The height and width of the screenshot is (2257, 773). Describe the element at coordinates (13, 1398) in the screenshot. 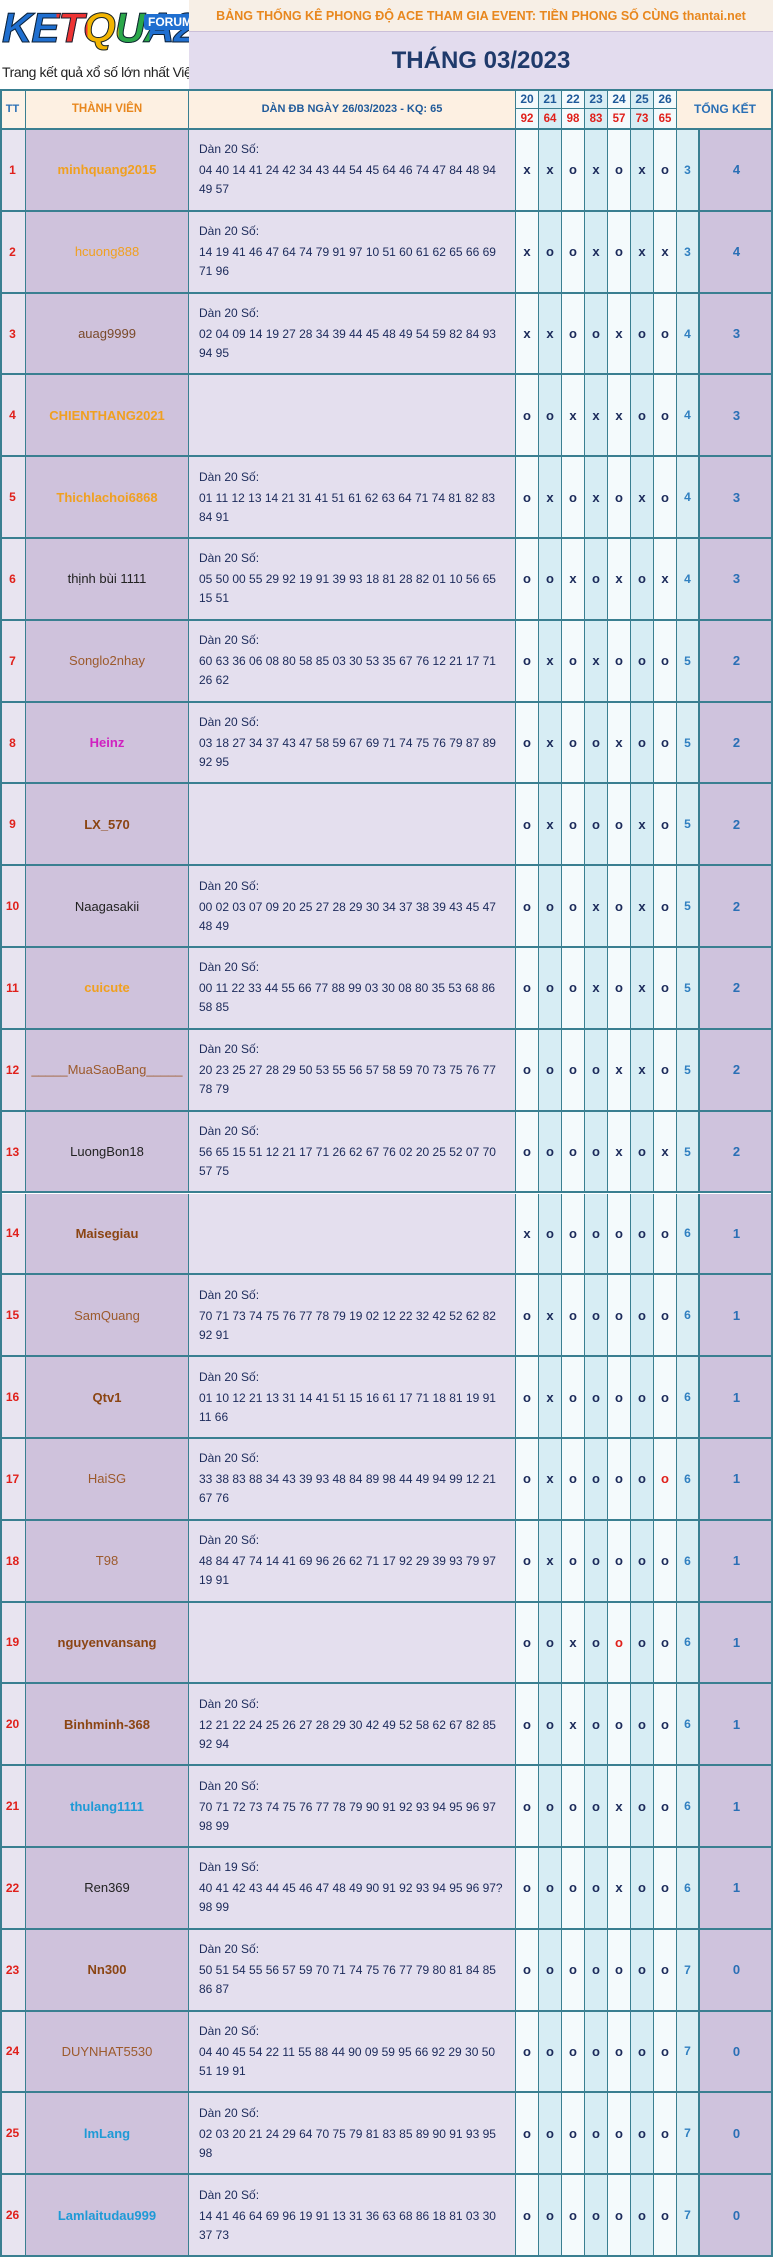

I see `row-number: 16` at that location.